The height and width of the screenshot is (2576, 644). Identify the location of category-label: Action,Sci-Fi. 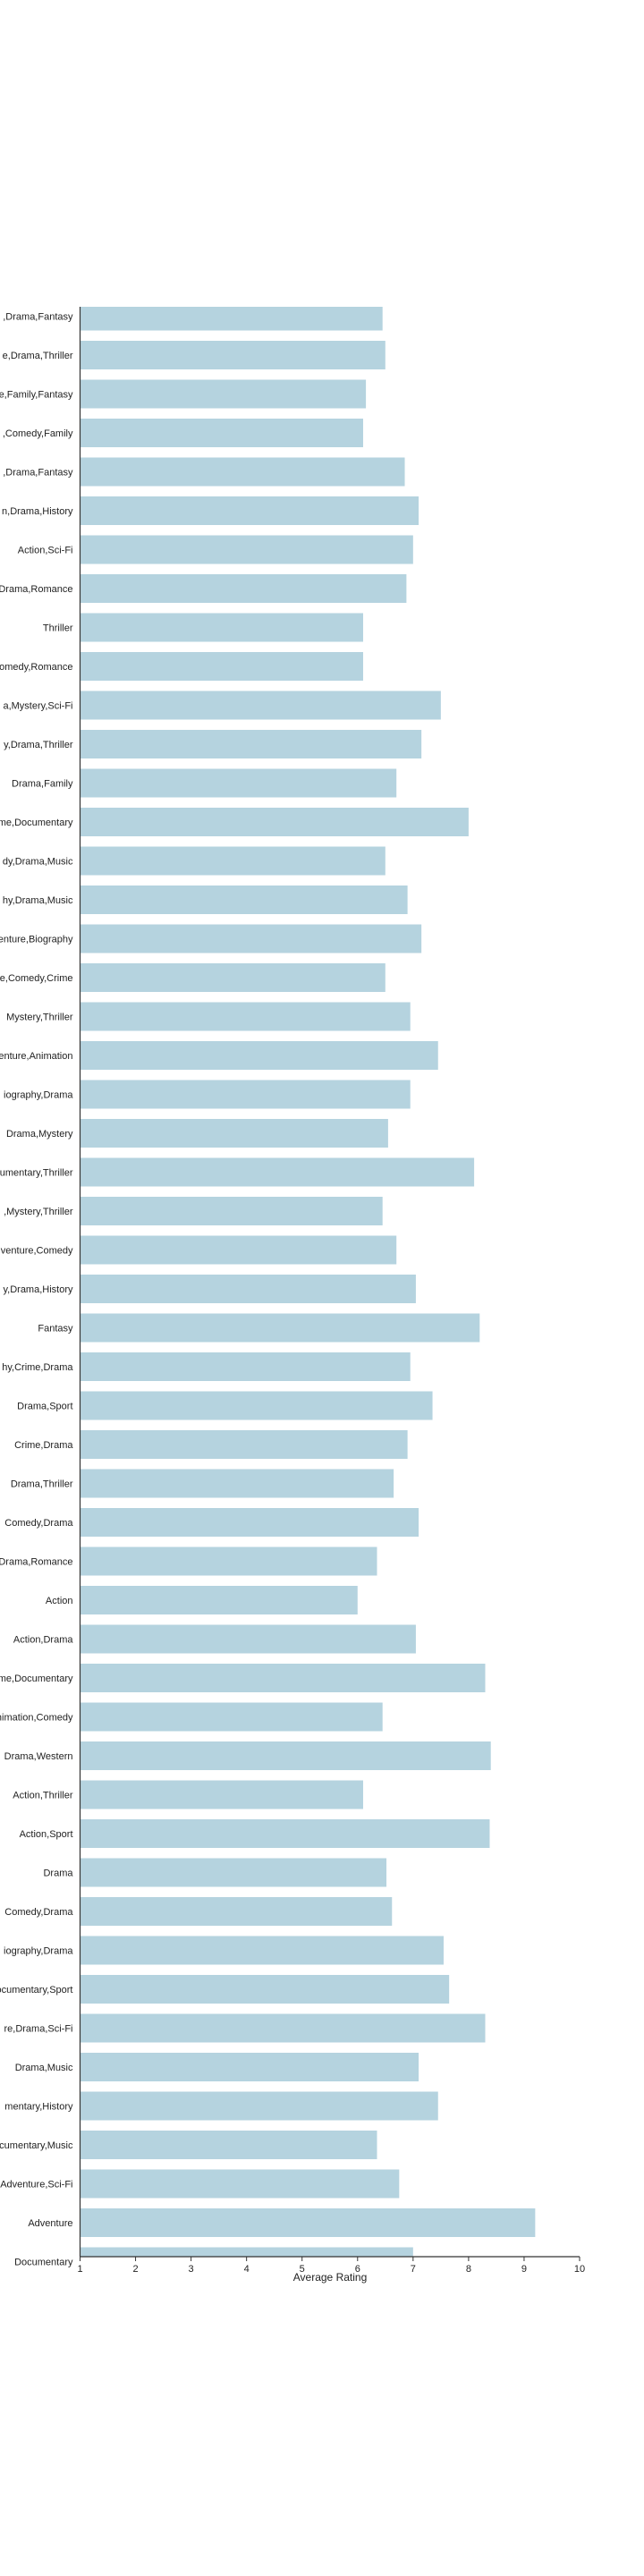
(45, 551).